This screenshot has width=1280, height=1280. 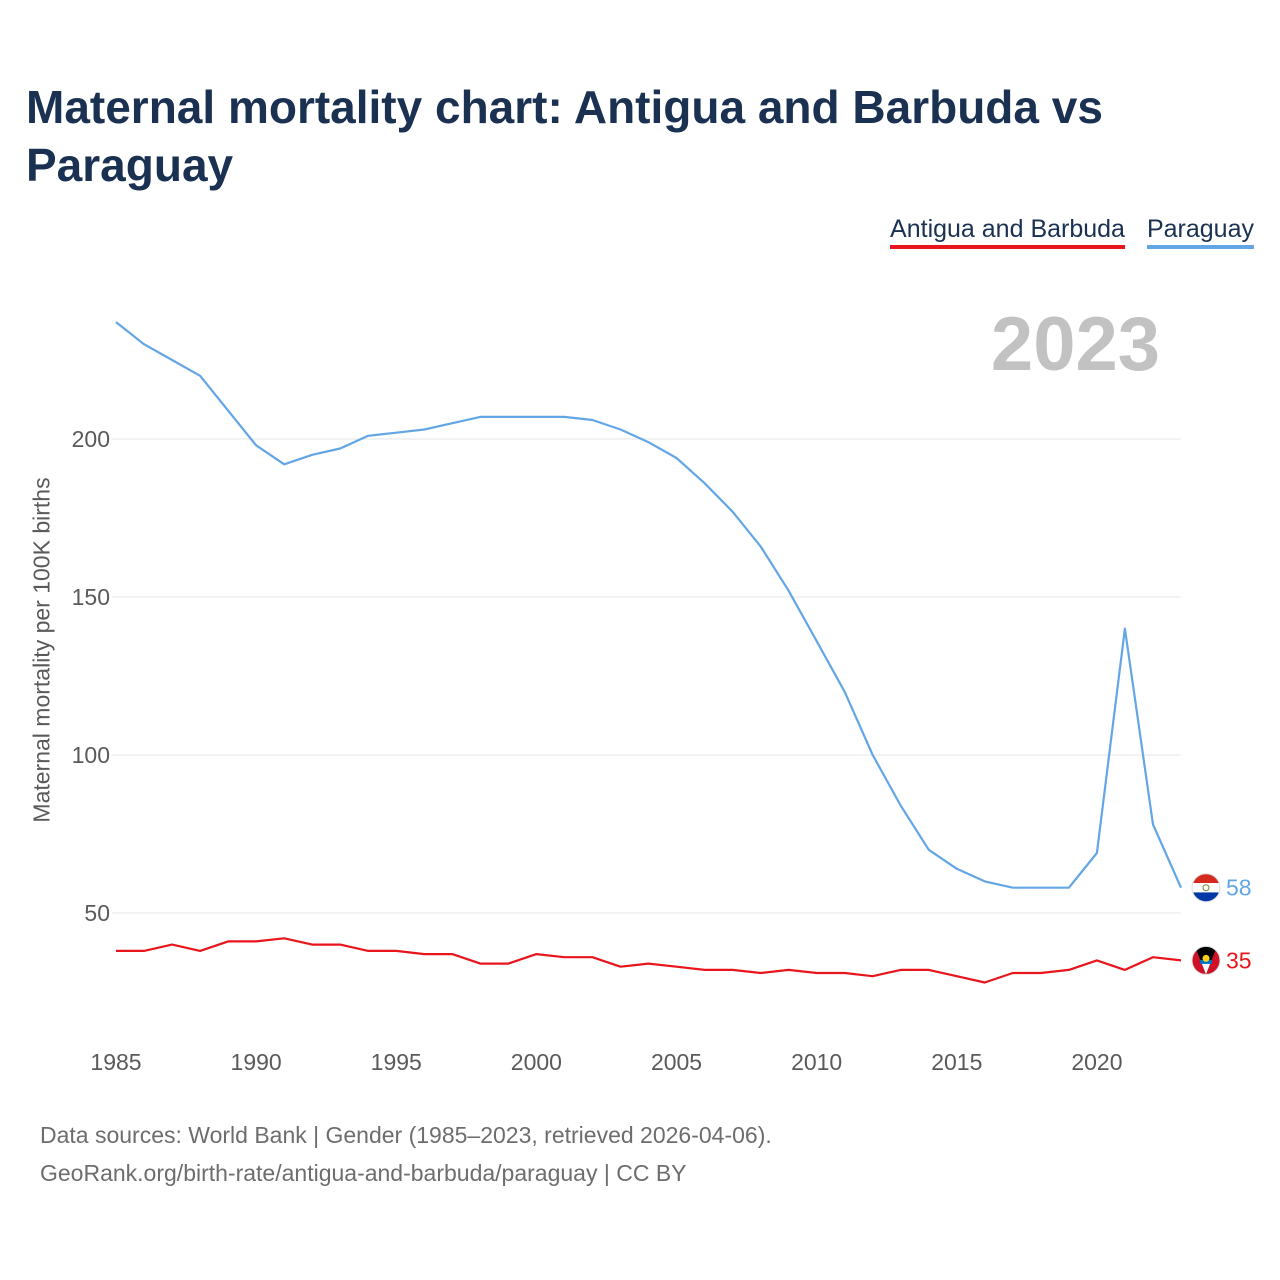 I want to click on x-tick-label-2015: 2015, so click(x=956, y=1062).